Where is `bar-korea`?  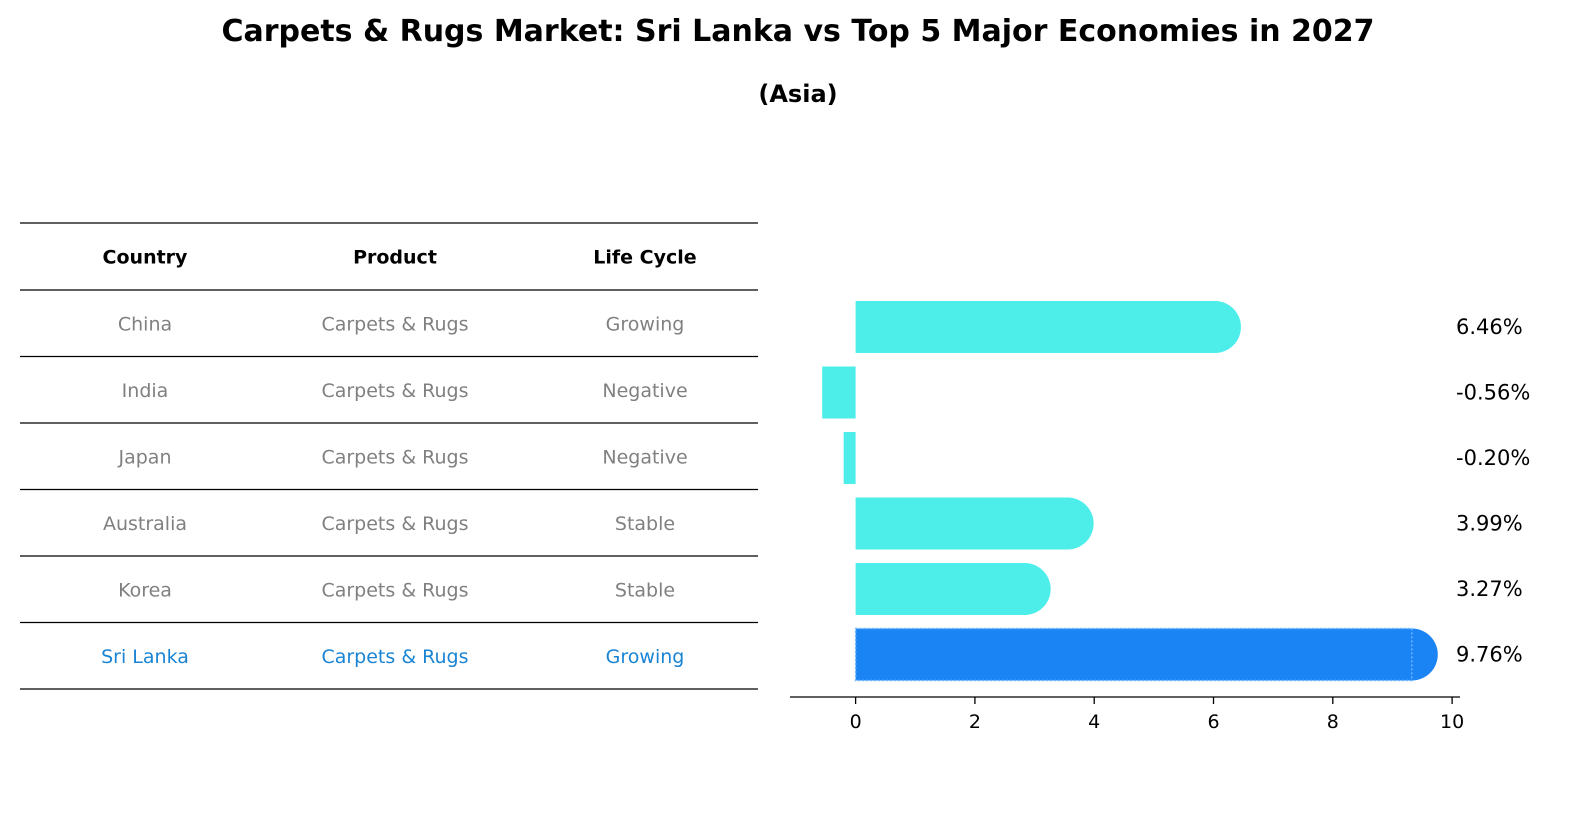
bar-korea is located at coordinates (953, 589).